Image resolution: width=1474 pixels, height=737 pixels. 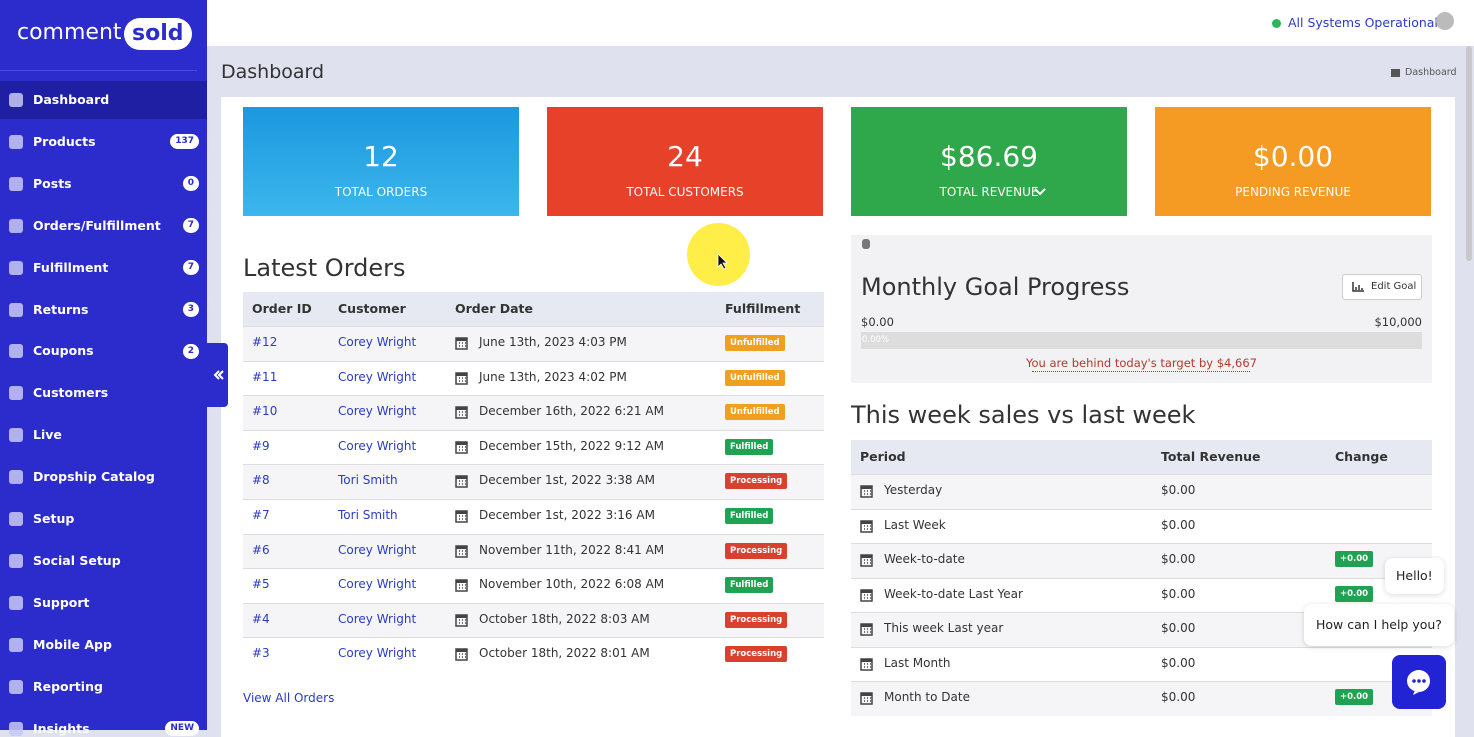 I want to click on order-id: #8, so click(x=261, y=480).